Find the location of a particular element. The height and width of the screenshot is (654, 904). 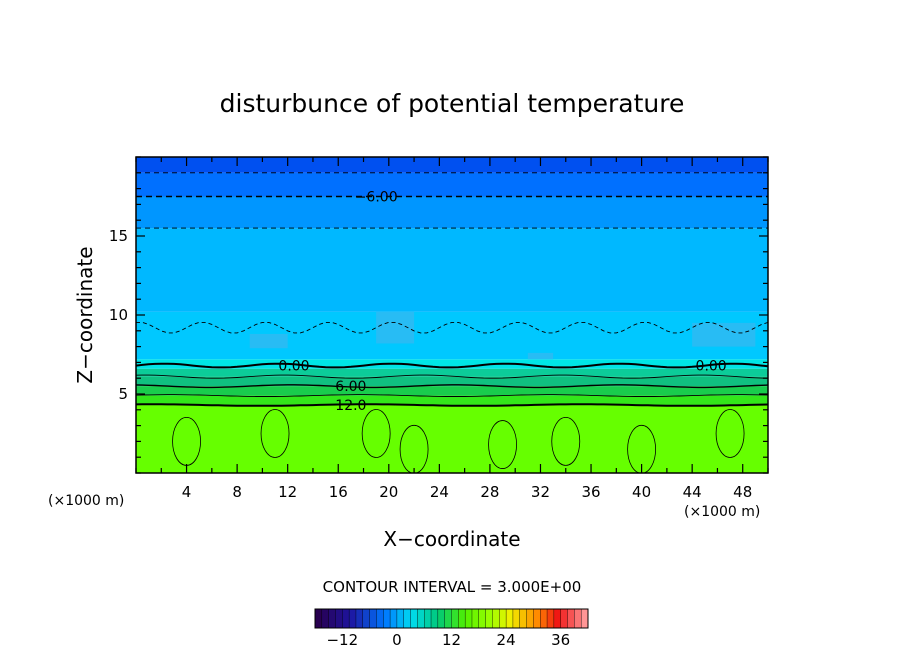

x-tick-label-16: 16 is located at coordinates (338, 492).